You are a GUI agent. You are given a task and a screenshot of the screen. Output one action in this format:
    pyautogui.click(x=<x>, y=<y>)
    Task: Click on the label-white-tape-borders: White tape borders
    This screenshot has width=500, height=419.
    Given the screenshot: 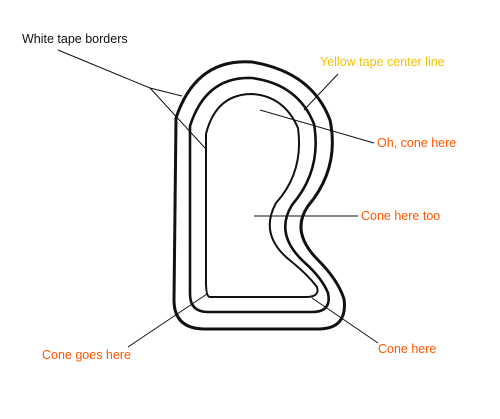 What is the action you would take?
    pyautogui.click(x=75, y=39)
    